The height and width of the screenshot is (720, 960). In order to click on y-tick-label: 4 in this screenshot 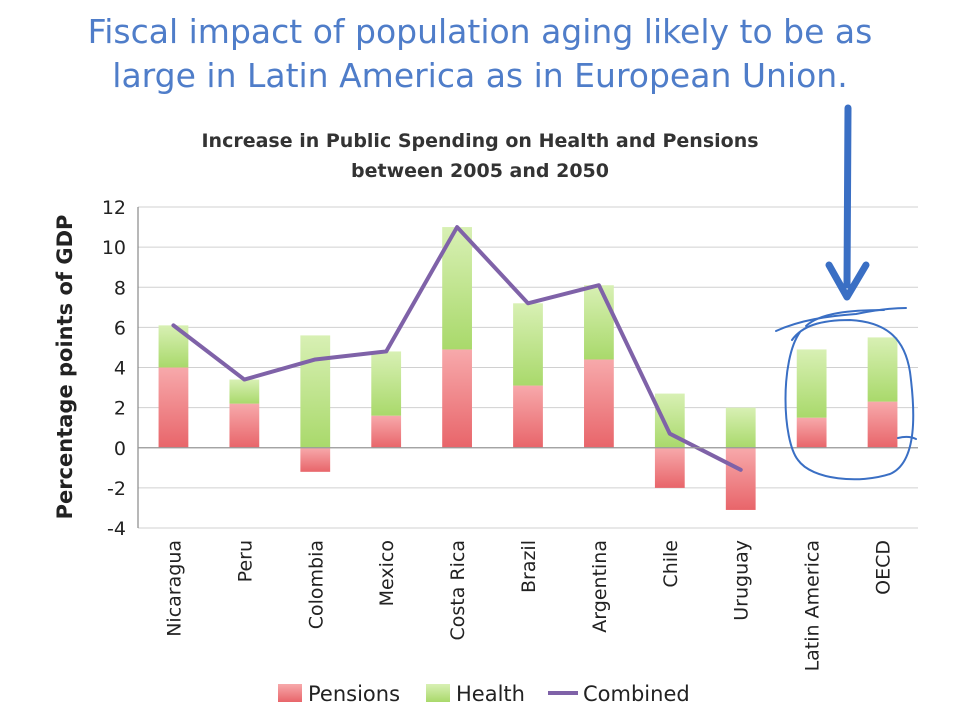, I will do `click(120, 369)`.